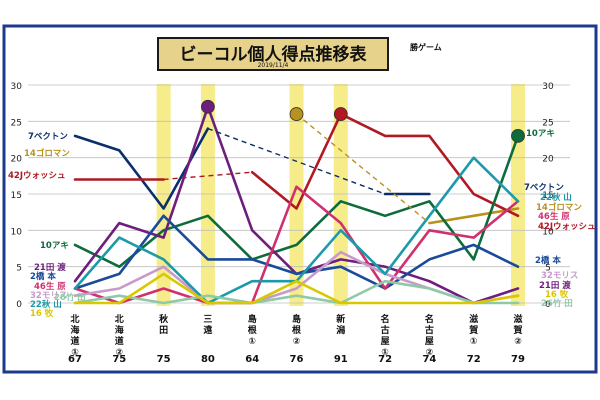 This screenshot has height=400, width=600. What do you see at coordinates (19, 305) in the screenshot?
I see `y-tick-left: 0` at bounding box center [19, 305].